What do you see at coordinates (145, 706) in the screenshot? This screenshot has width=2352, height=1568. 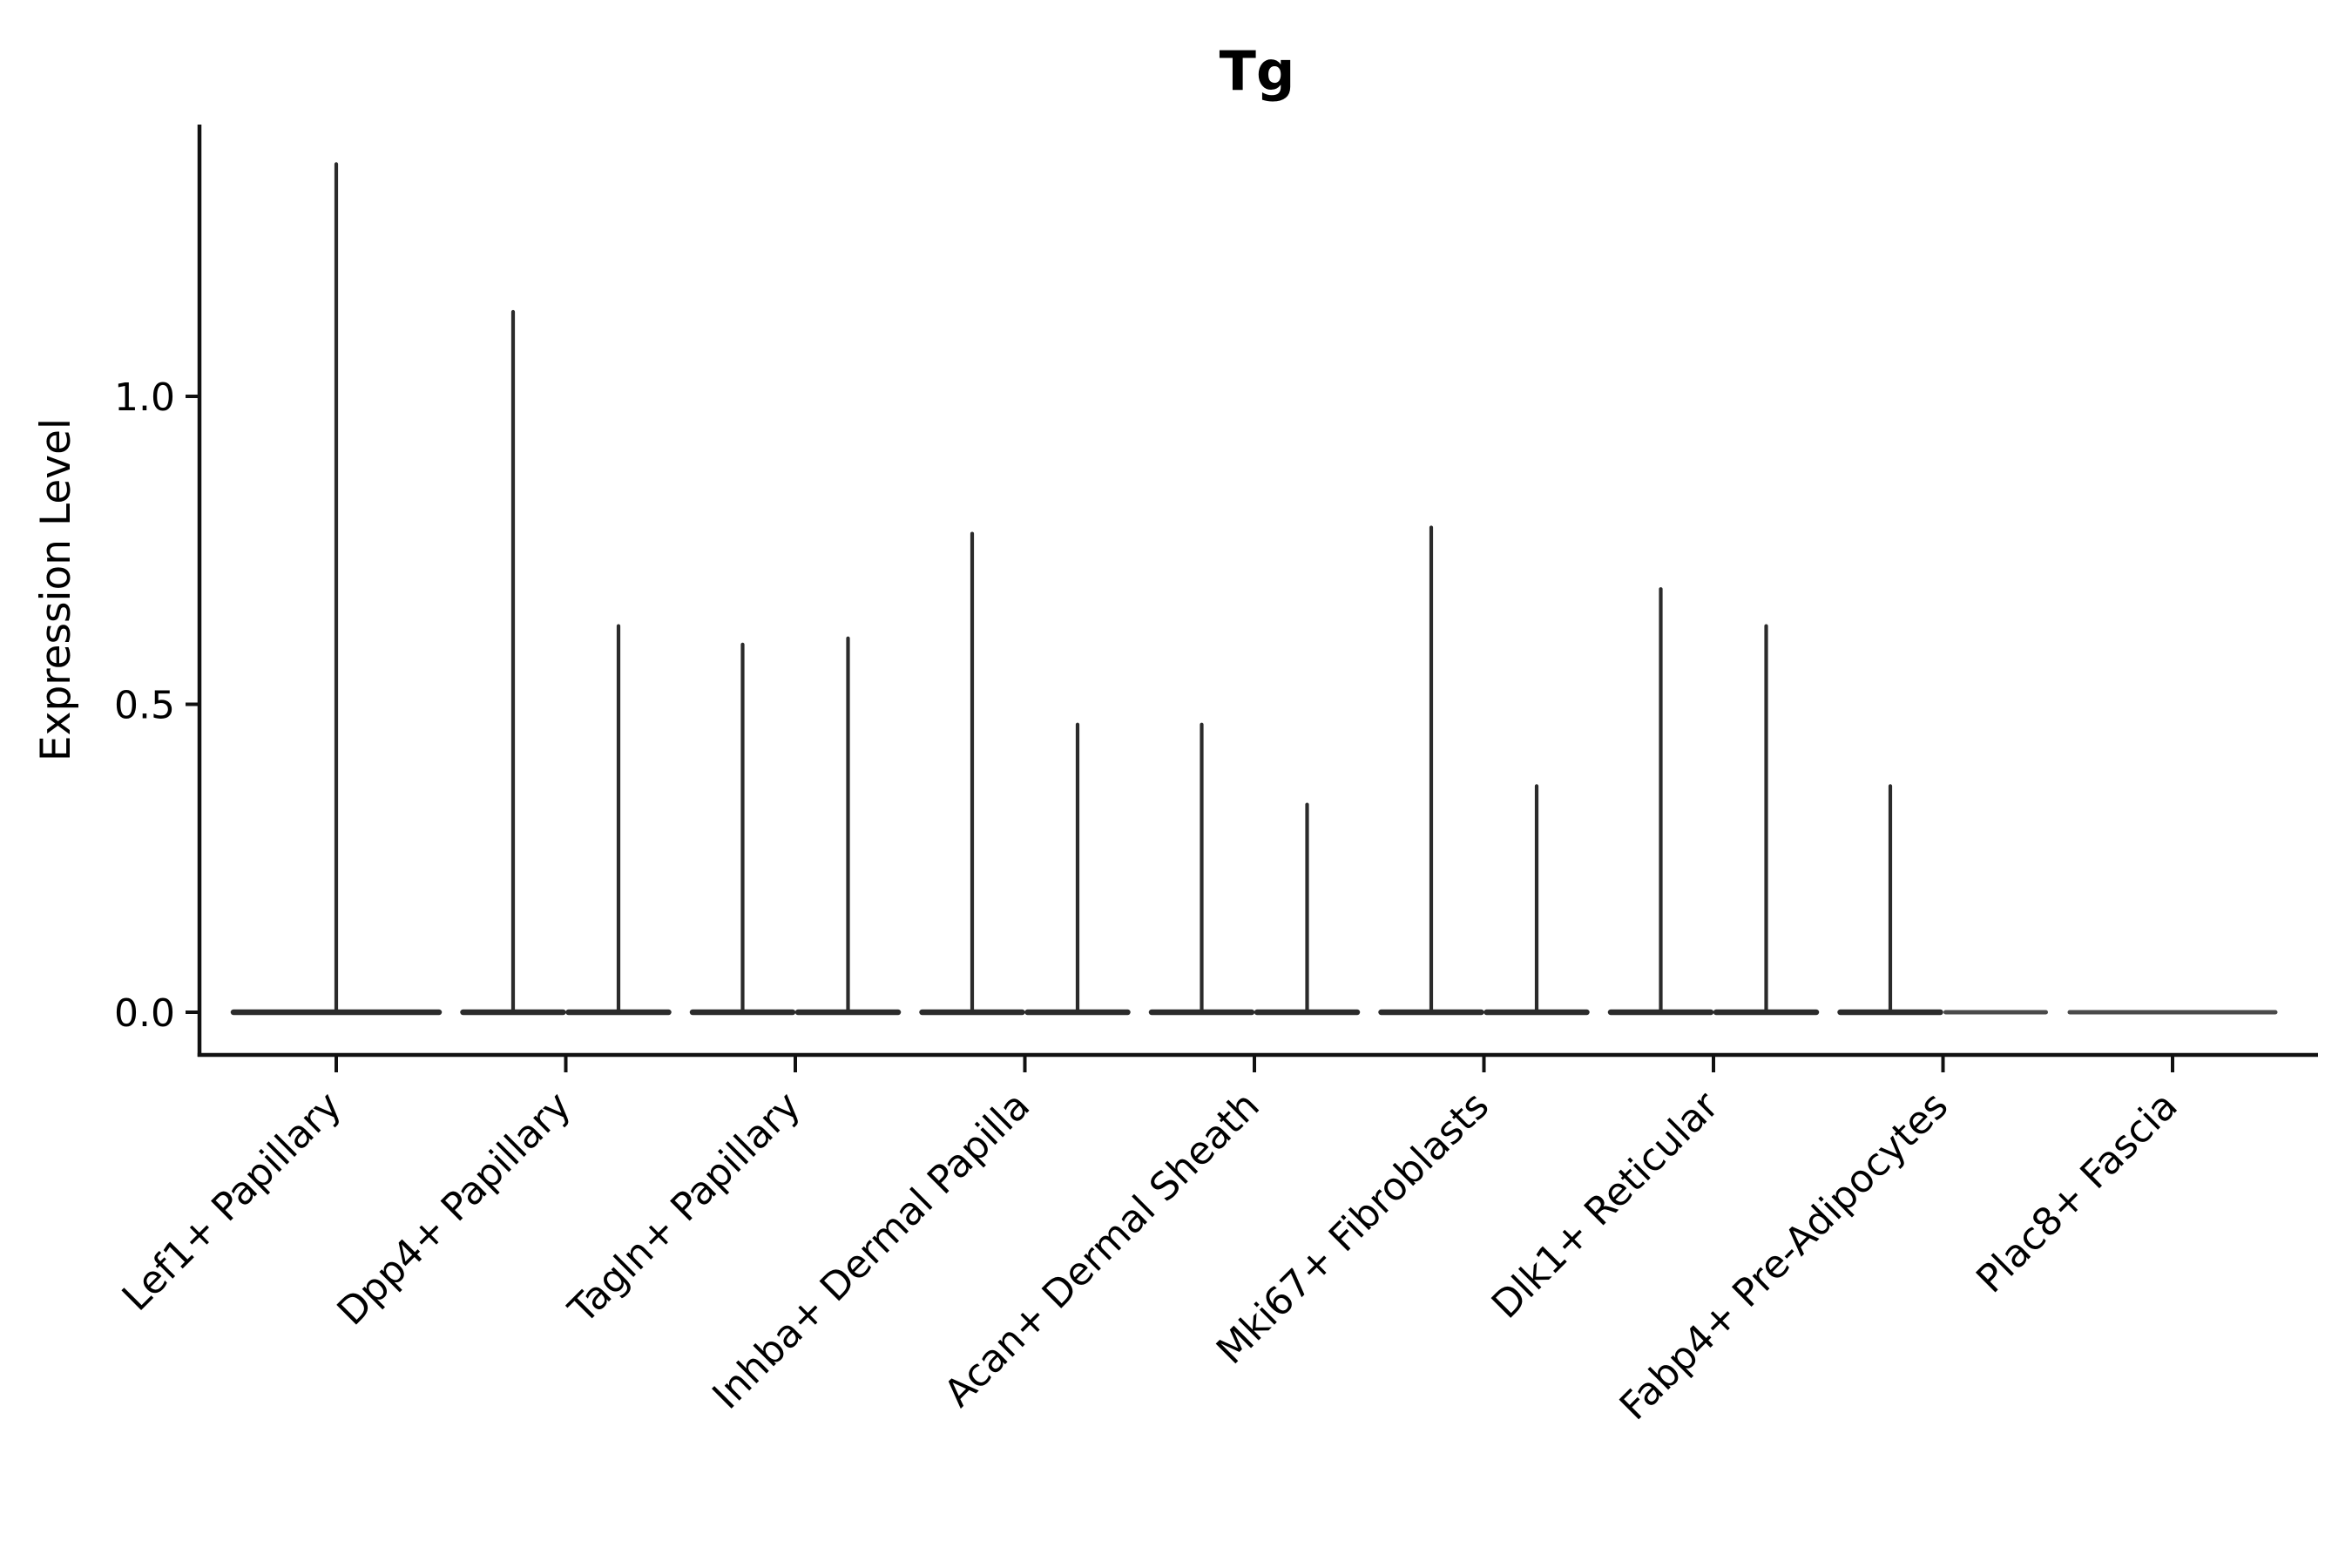 I see `y-tick-label: 0.5` at bounding box center [145, 706].